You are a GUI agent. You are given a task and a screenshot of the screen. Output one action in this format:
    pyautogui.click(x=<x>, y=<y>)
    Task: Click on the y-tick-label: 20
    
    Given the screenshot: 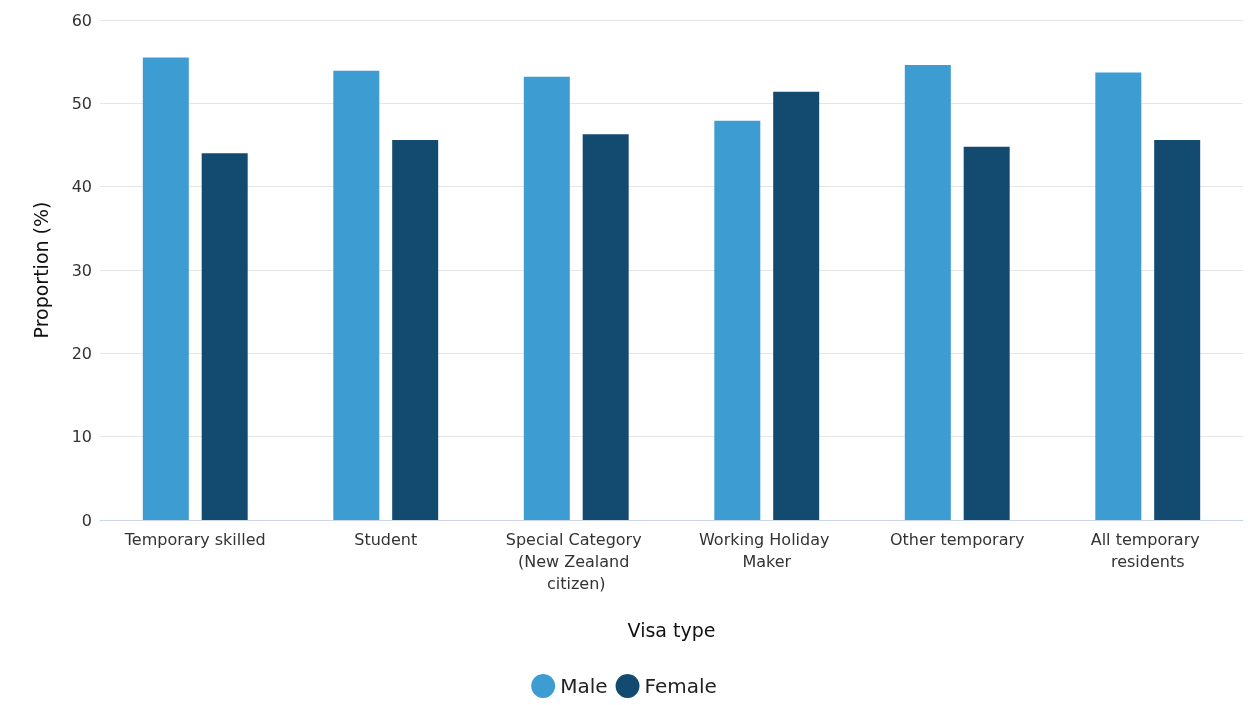 What is the action you would take?
    pyautogui.click(x=81, y=353)
    